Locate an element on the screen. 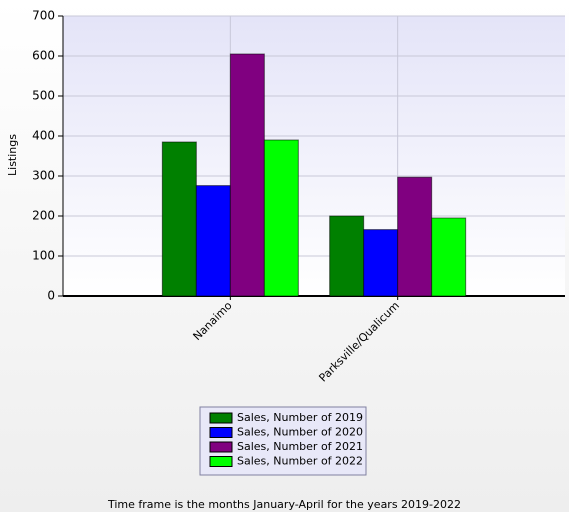  legend-label: Sales, Number of 2019 is located at coordinates (300, 417).